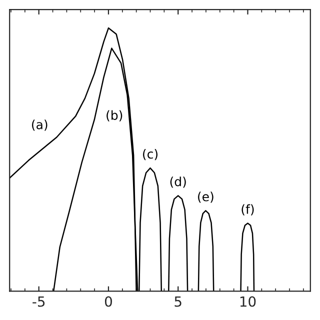 The width and height of the screenshot is (320, 320). I want to click on series-label: (a), so click(40, 125).